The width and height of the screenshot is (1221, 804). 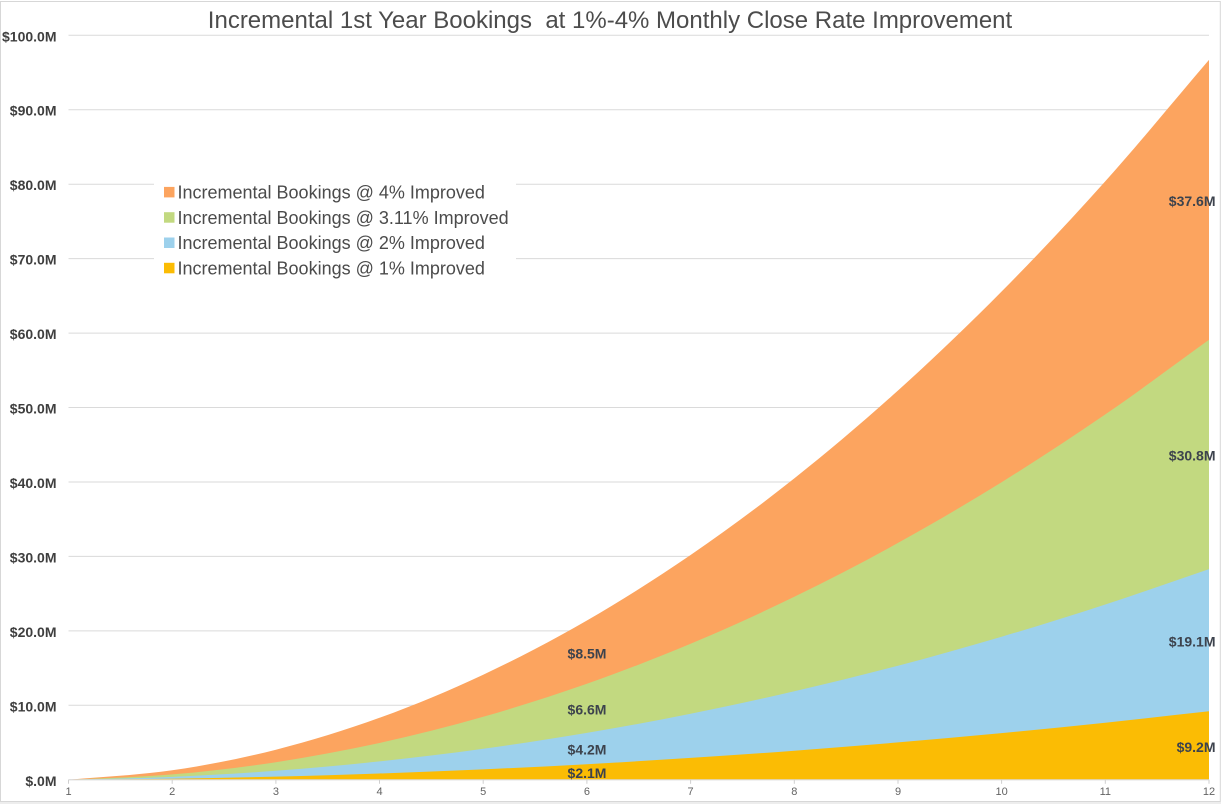 What do you see at coordinates (898, 792) in the screenshot?
I see `svg-text: 9` at bounding box center [898, 792].